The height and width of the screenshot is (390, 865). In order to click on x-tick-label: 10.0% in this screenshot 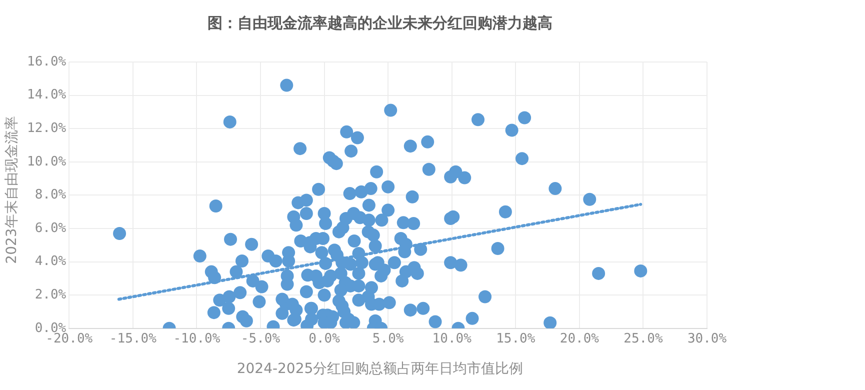, I will do `click(452, 339)`.